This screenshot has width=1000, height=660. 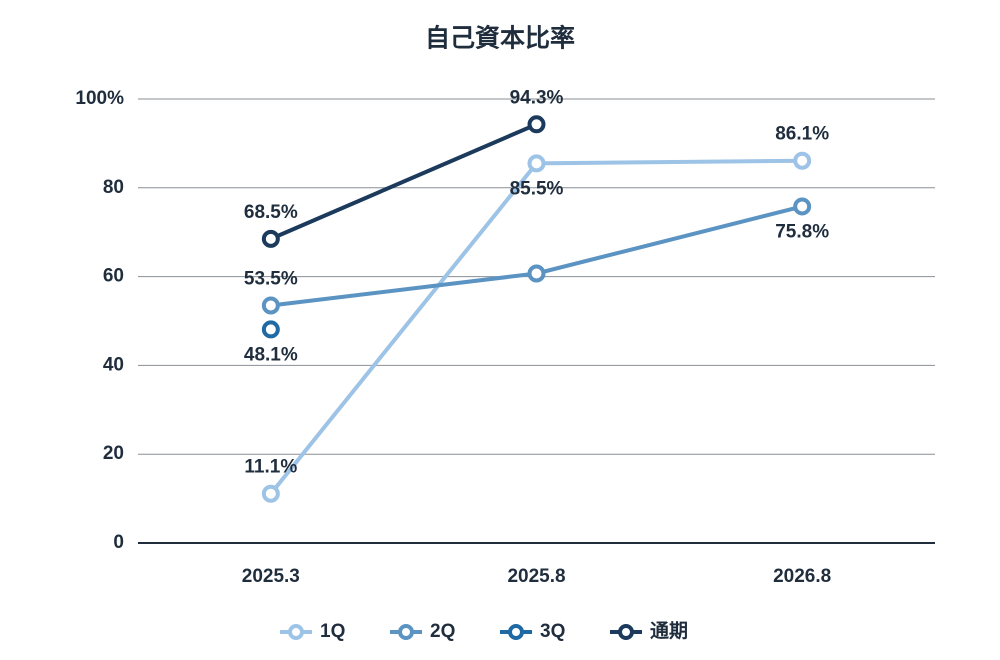 I want to click on x-tick-label: 2025.3, so click(x=271, y=576).